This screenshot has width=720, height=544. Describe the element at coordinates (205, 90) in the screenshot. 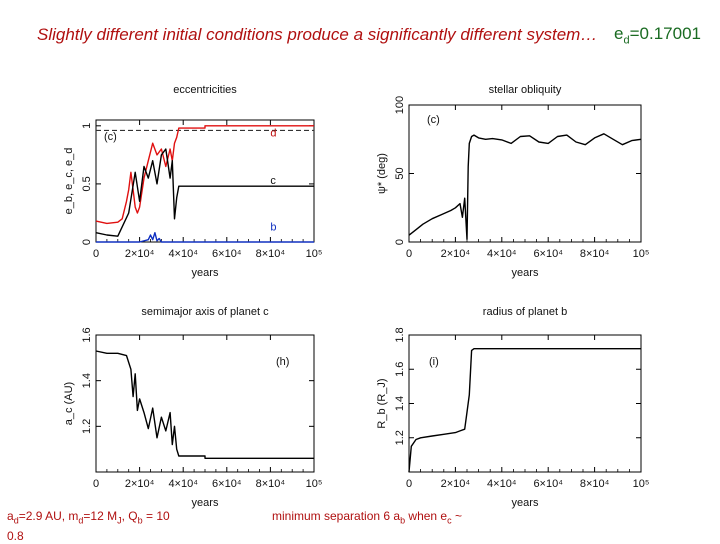

I see `panel-title: eccentricities` at that location.